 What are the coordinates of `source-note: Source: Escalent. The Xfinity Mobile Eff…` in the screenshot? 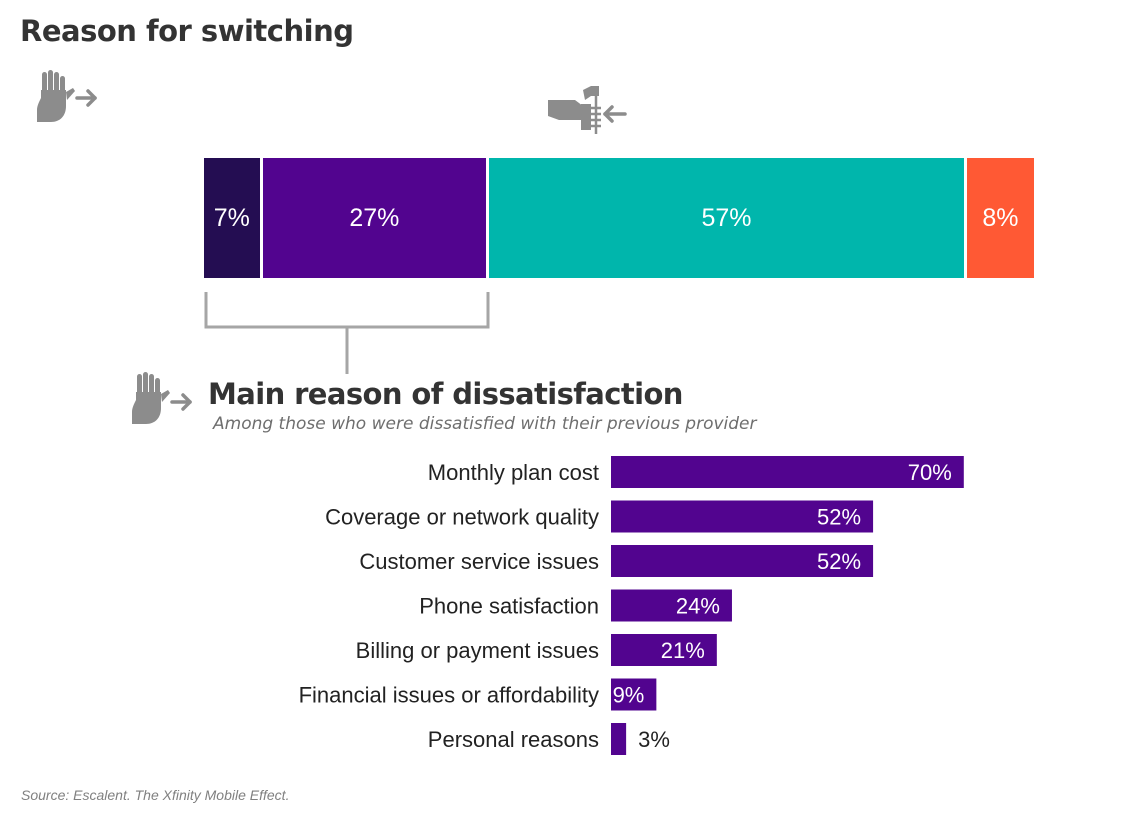 It's located at (155, 795).